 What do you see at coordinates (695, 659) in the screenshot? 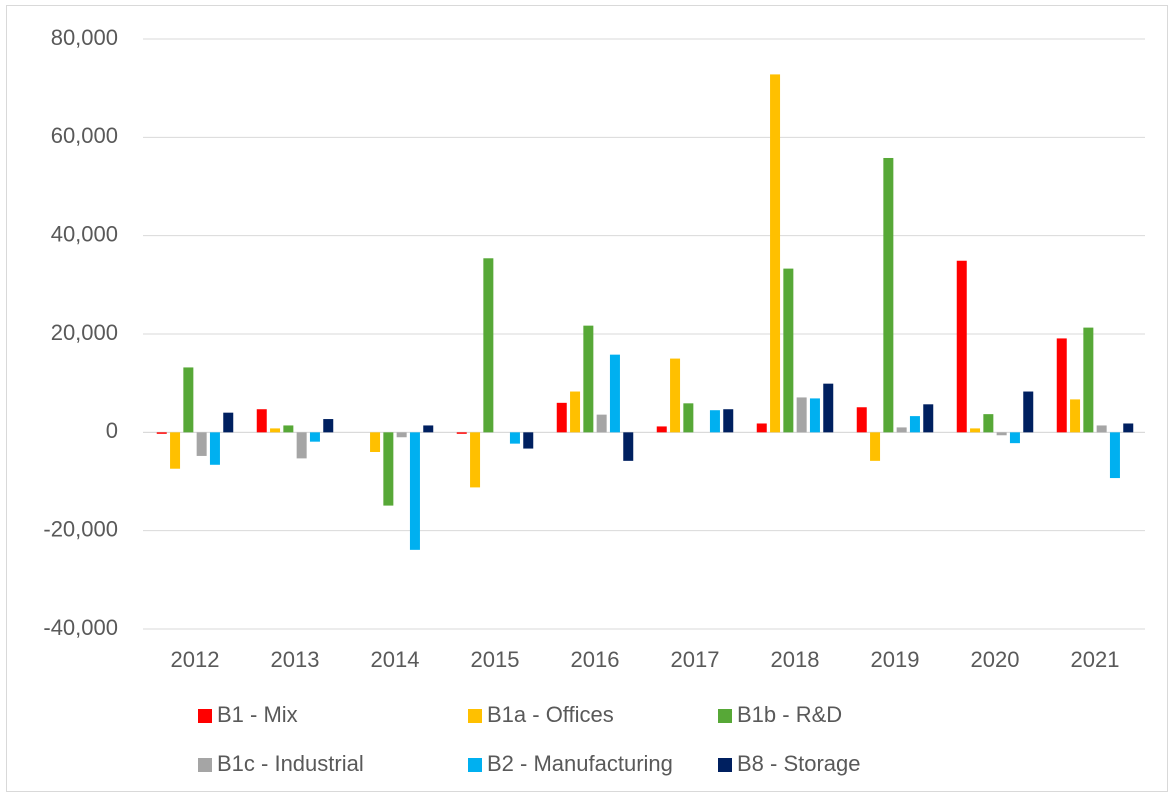
I see `x-tick-label: 2017` at bounding box center [695, 659].